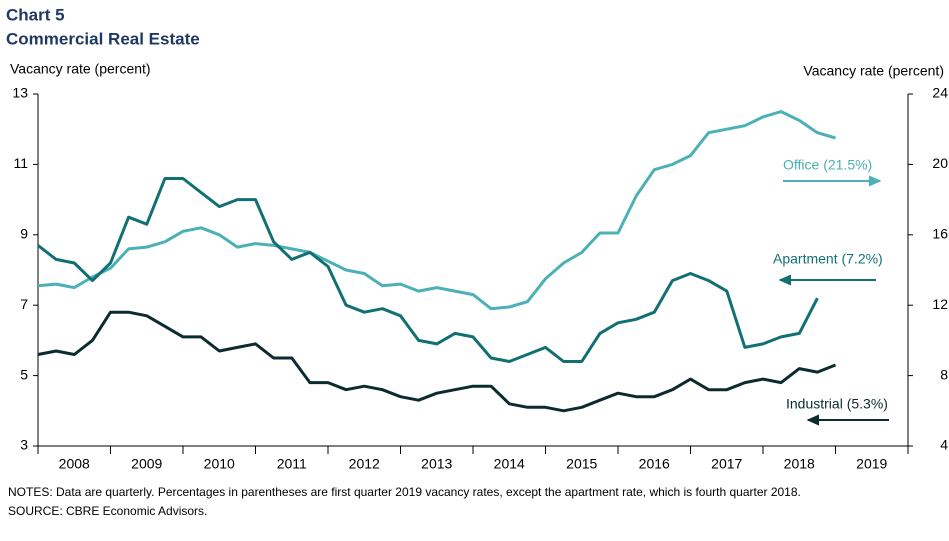 This screenshot has height=541, width=949. I want to click on chart-title: Chart 5, so click(35, 14).